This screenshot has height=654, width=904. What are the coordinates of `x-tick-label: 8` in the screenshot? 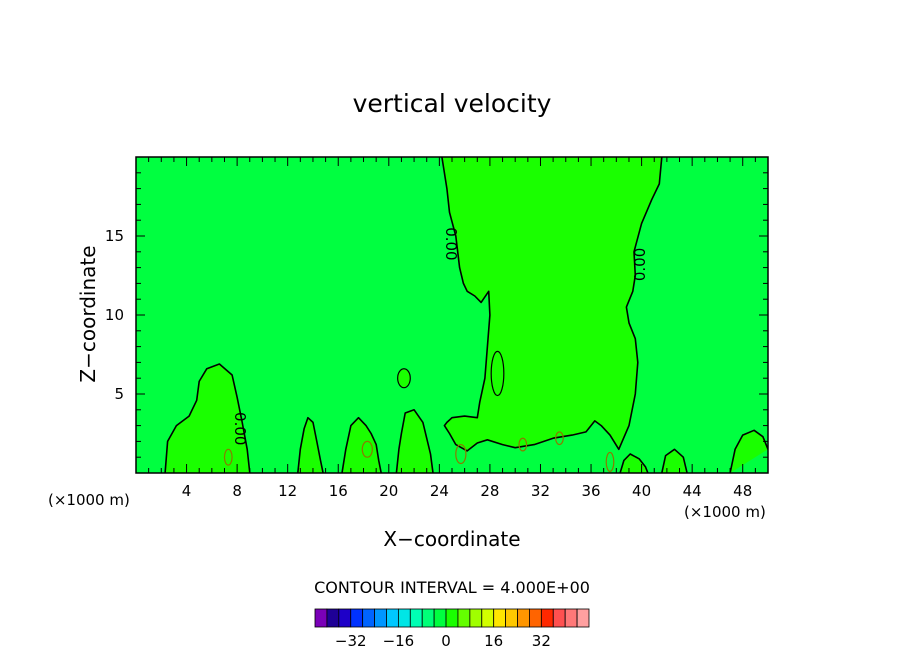 It's located at (237, 491).